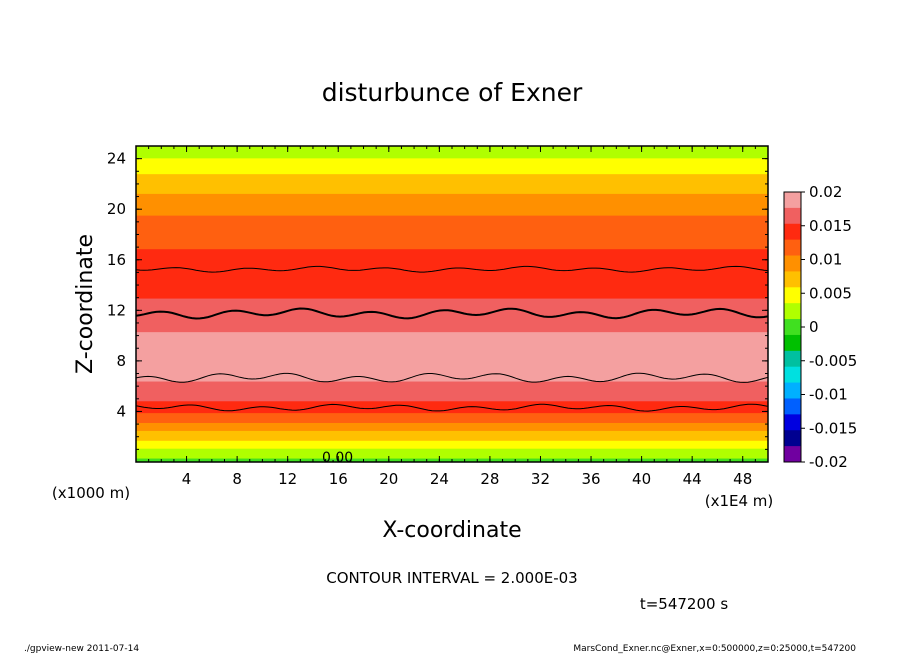 This screenshot has width=904, height=654. I want to click on time-text: t=547200 s, so click(684, 604).